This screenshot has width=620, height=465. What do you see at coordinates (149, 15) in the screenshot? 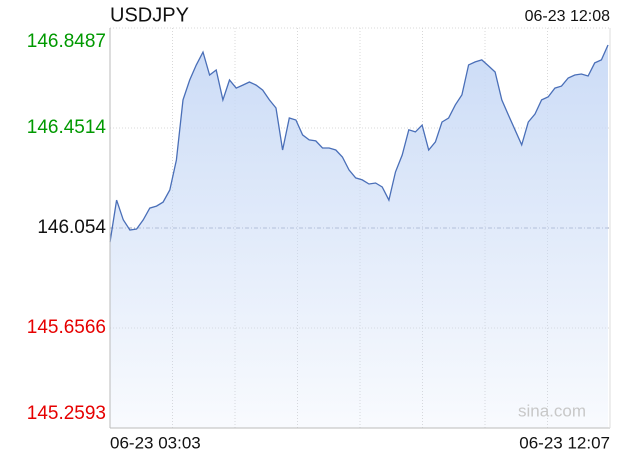
I see `chart-title: USDJPY` at bounding box center [149, 15].